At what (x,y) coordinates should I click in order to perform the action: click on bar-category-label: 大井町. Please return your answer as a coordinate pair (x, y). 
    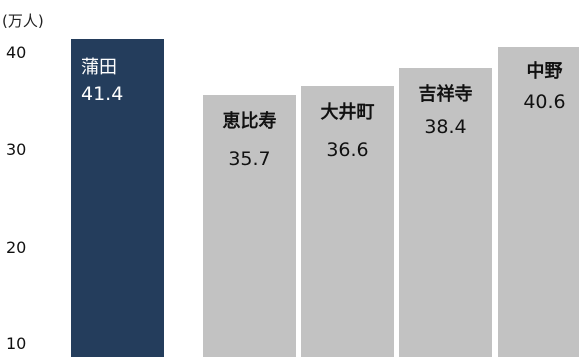
    Looking at the image, I should click on (347, 112).